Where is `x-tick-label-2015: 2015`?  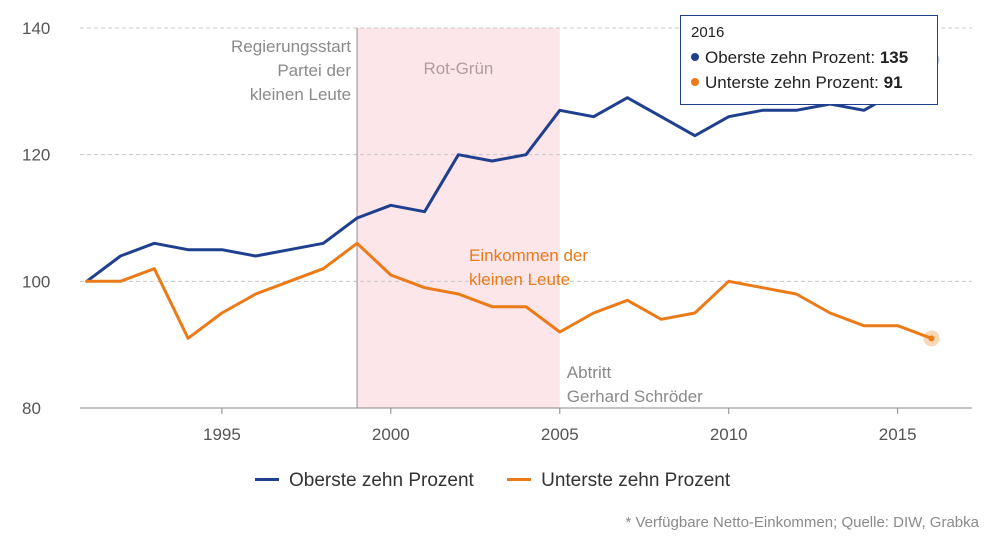 x-tick-label-2015: 2015 is located at coordinates (898, 434).